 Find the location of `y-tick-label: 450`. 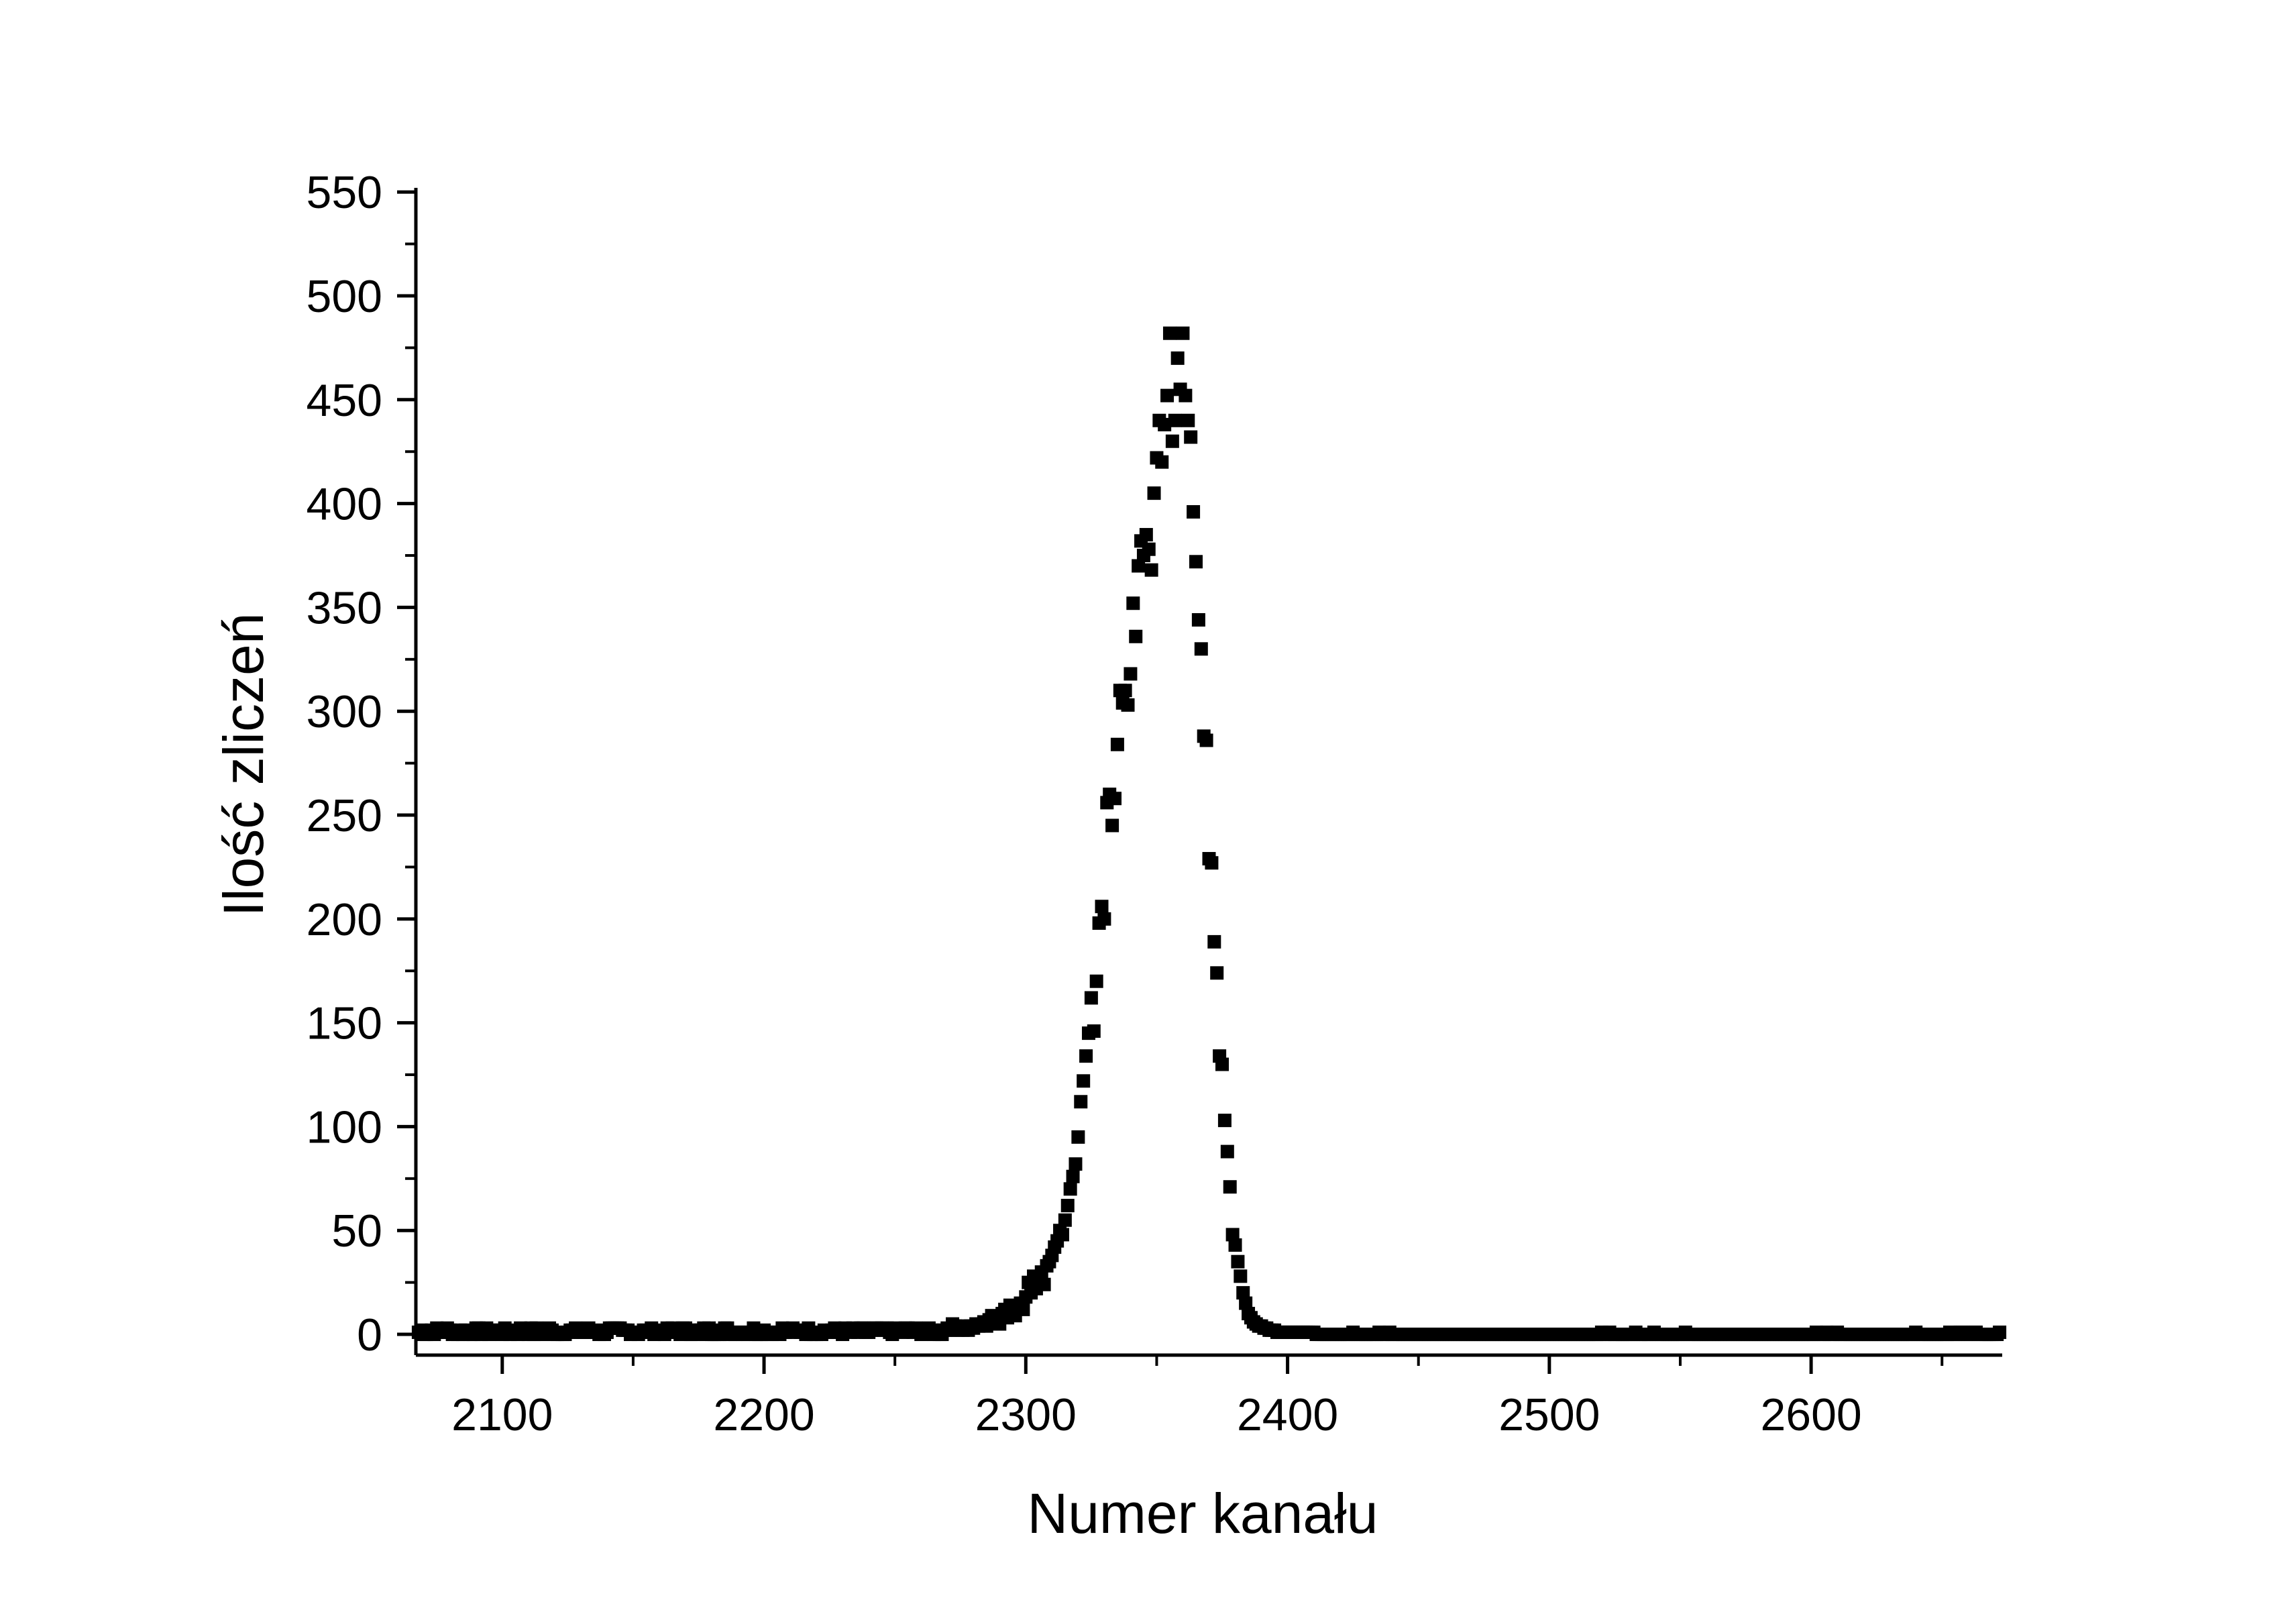

y-tick-label: 450 is located at coordinates (345, 400).